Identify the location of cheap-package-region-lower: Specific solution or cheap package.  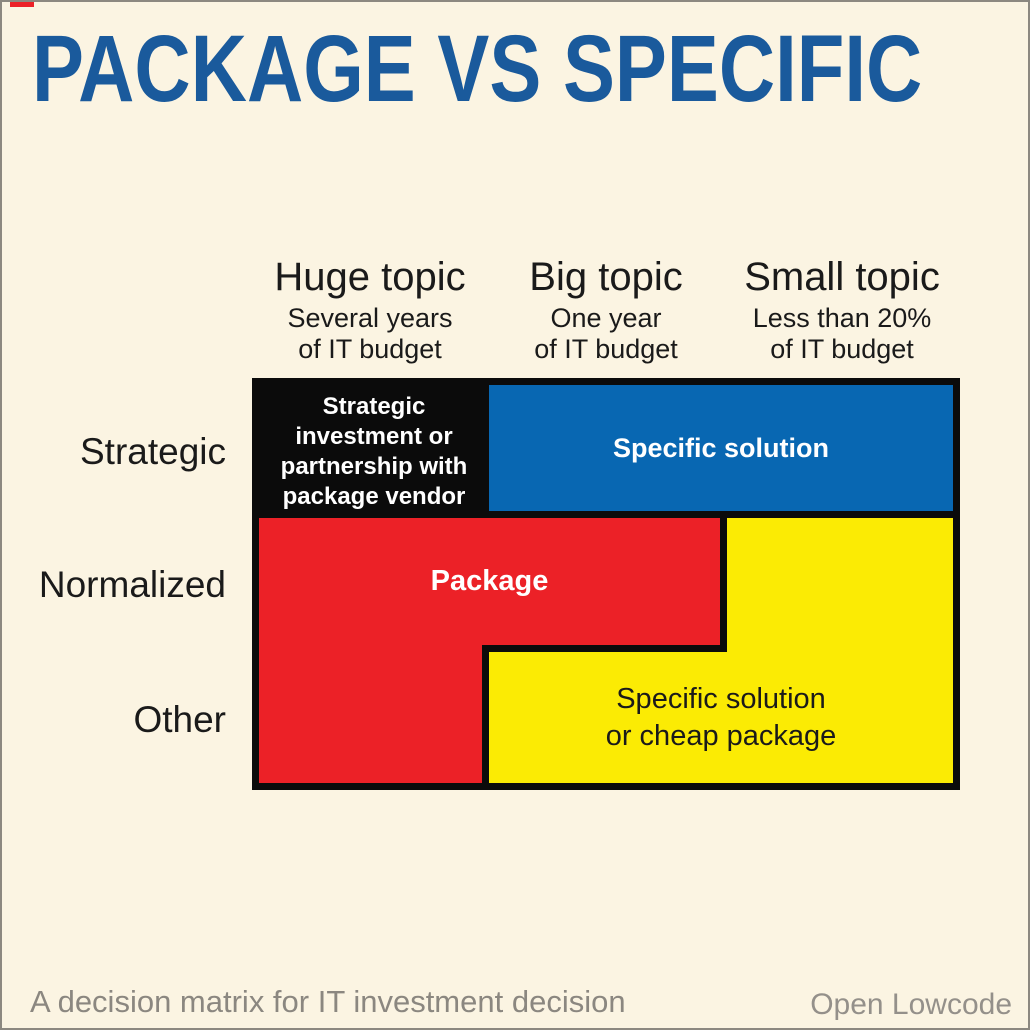
(721, 717).